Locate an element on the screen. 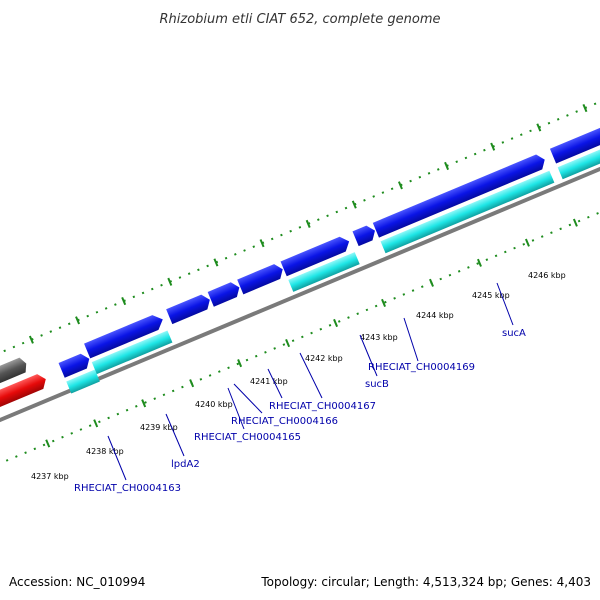 The height and width of the screenshot is (600, 600). tick-label: 4242 kbp is located at coordinates (324, 358).